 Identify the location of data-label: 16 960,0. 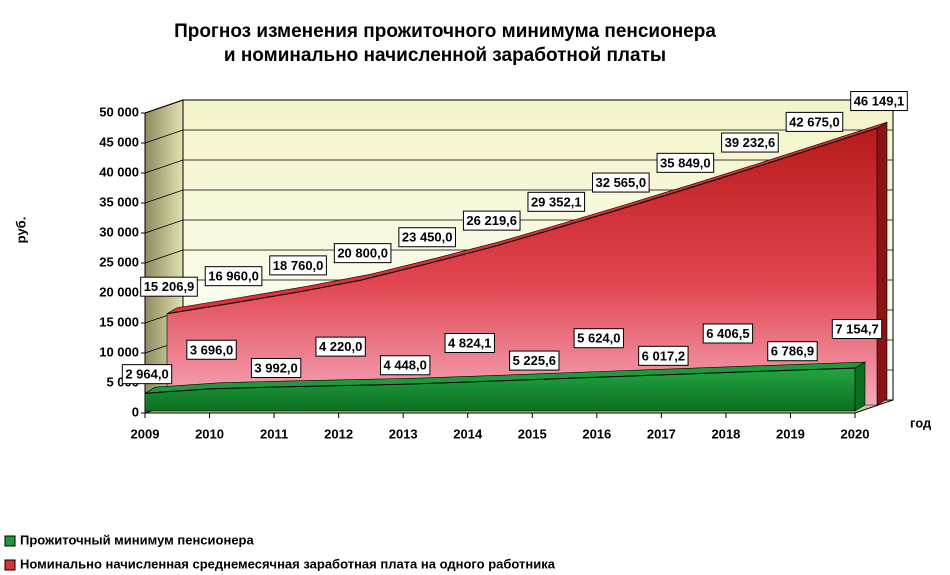
(233, 276).